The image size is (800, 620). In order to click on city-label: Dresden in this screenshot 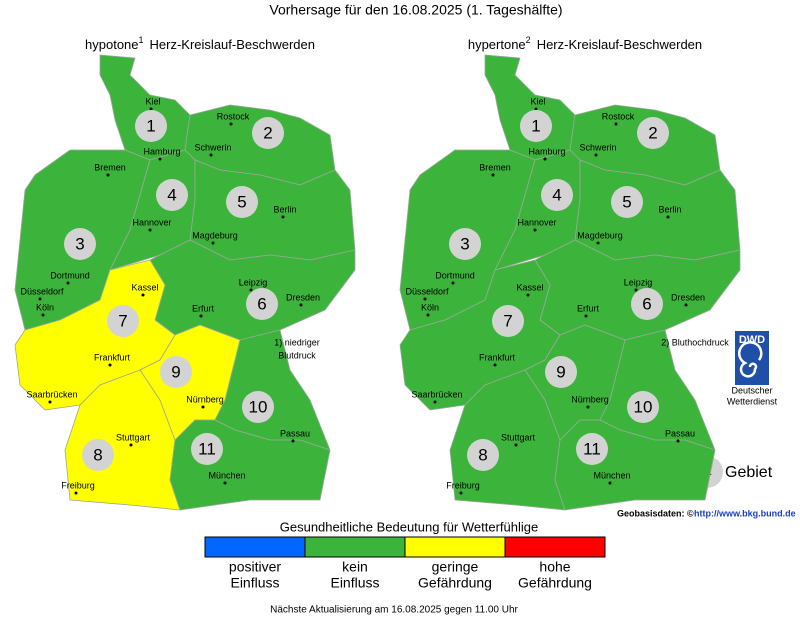, I will do `click(688, 297)`.